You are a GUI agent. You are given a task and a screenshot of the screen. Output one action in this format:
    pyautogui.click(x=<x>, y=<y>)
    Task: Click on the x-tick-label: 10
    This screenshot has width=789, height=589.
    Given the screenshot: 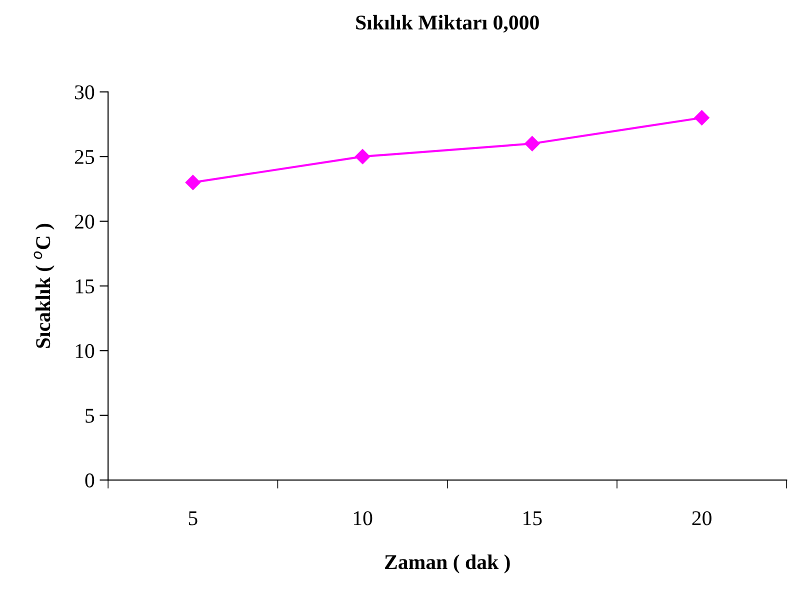 What is the action you would take?
    pyautogui.click(x=363, y=518)
    